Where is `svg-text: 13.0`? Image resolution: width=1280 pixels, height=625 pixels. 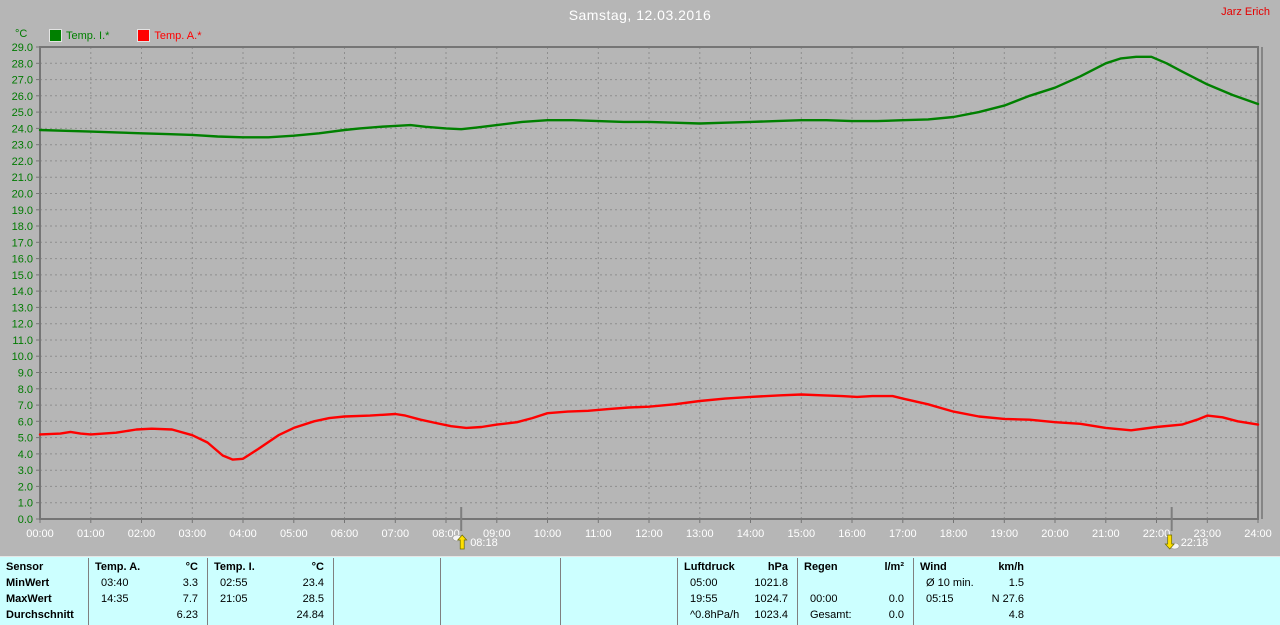
svg-text: 13.0 is located at coordinates (22, 308).